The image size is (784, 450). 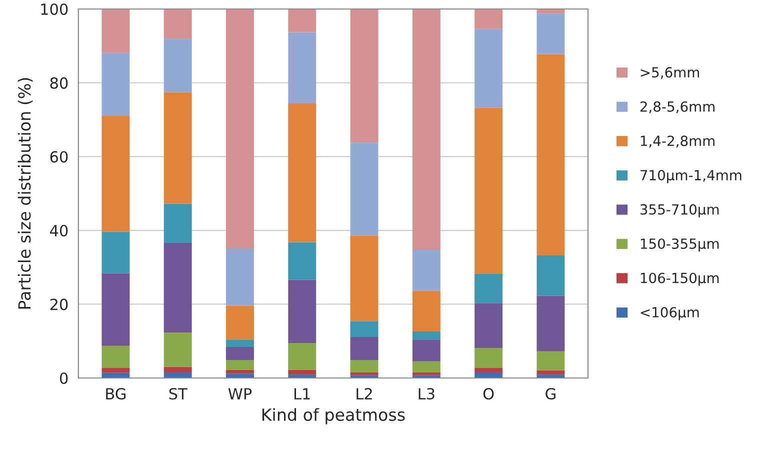 What do you see at coordinates (25, 193) in the screenshot?
I see `y-axis-title: Particle size distribution (%)` at bounding box center [25, 193].